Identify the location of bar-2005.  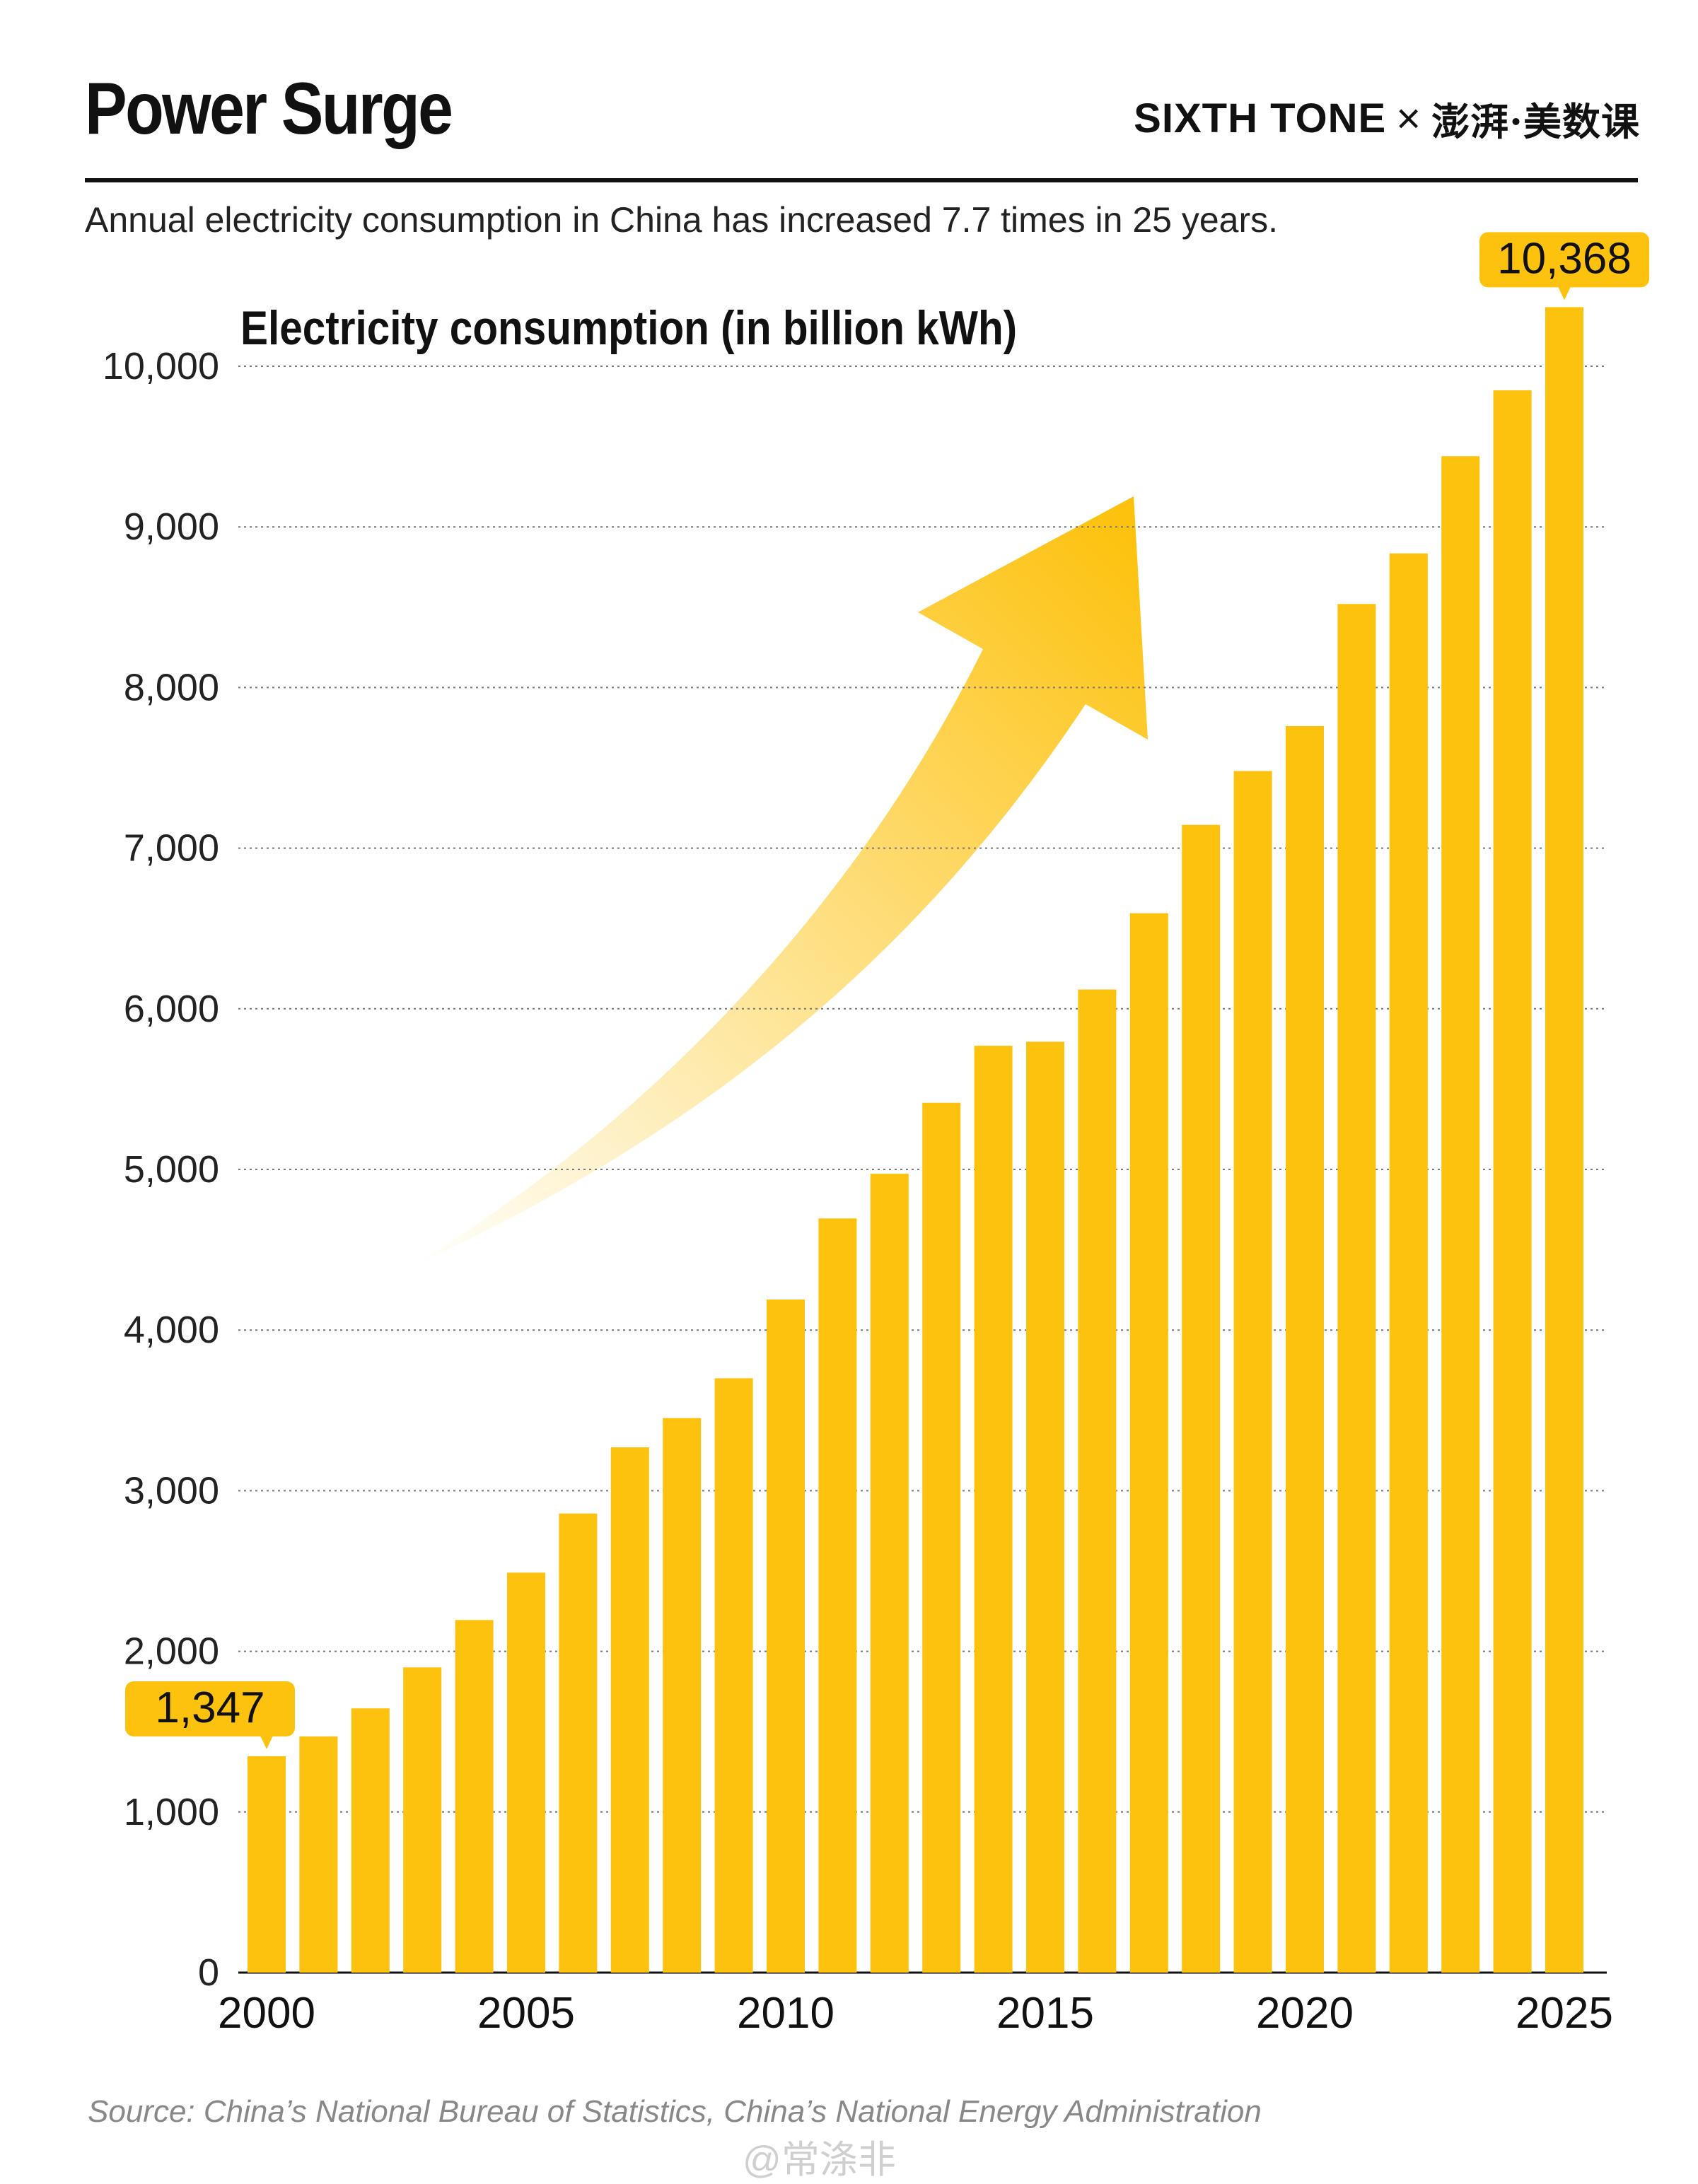
(526, 1773).